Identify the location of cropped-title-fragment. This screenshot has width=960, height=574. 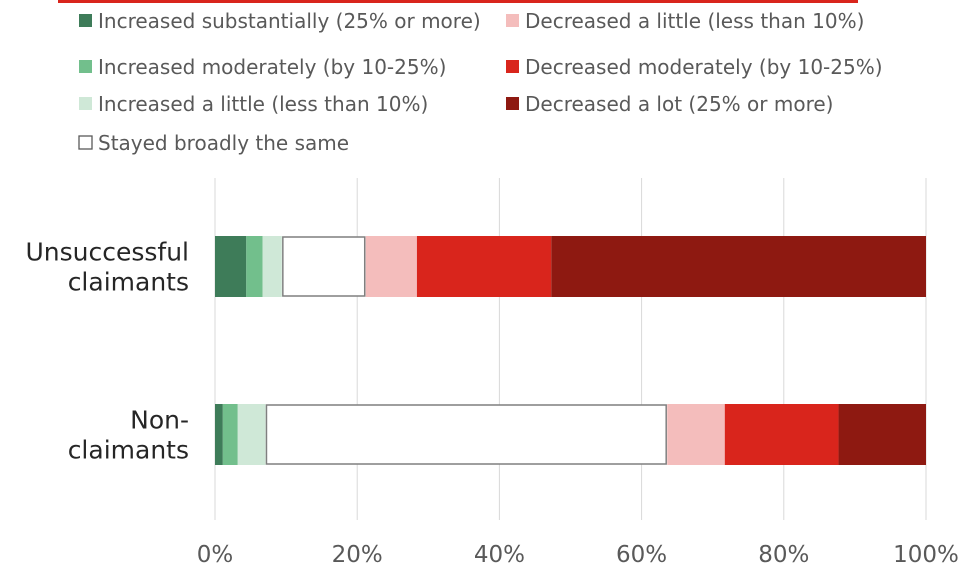
(458, 1).